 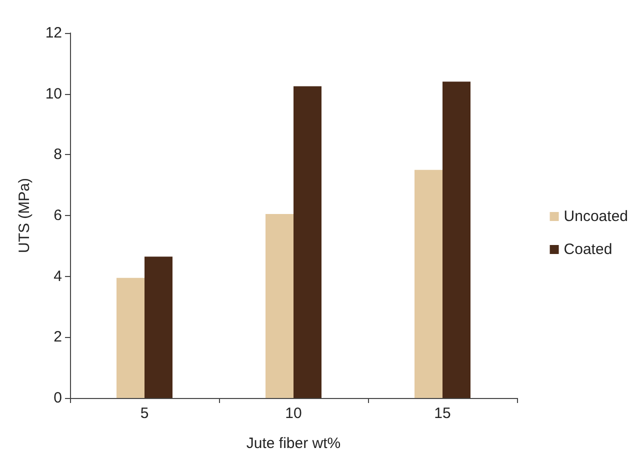 What do you see at coordinates (596, 216) in the screenshot?
I see `legend-label: Uncoated` at bounding box center [596, 216].